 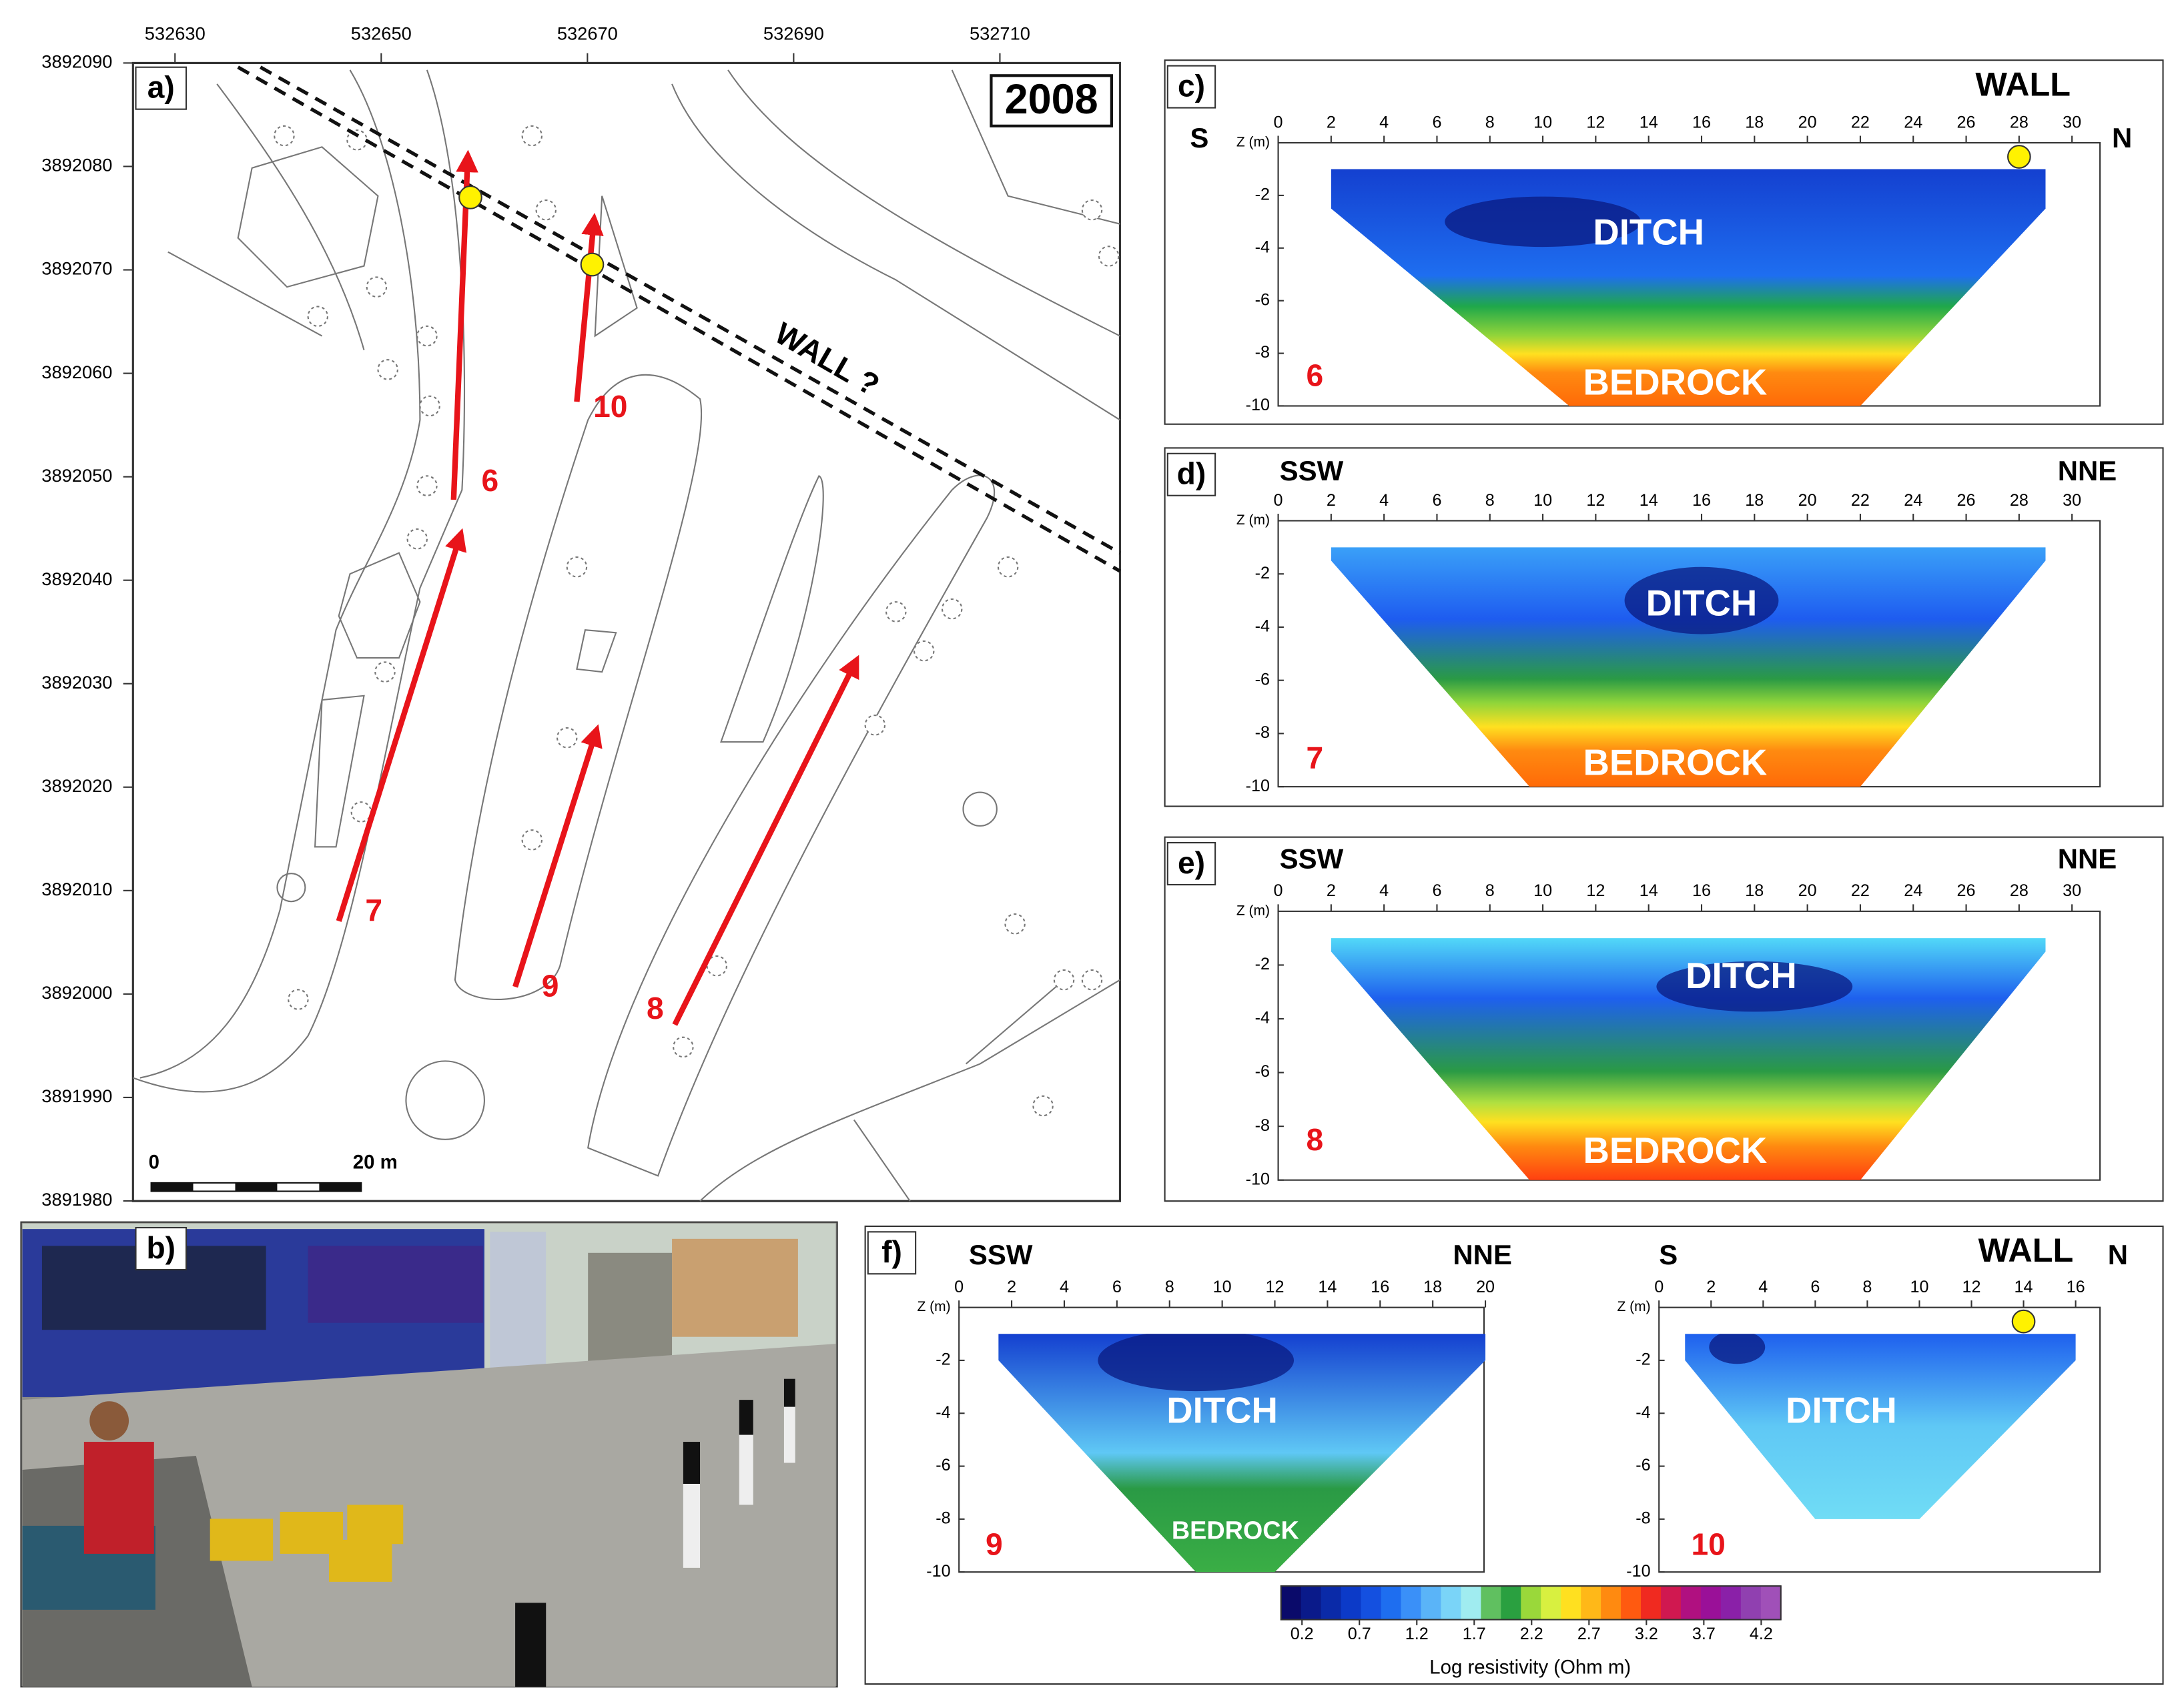 What do you see at coordinates (2026, 1250) in the screenshot?
I see `wall-label: WALL` at bounding box center [2026, 1250].